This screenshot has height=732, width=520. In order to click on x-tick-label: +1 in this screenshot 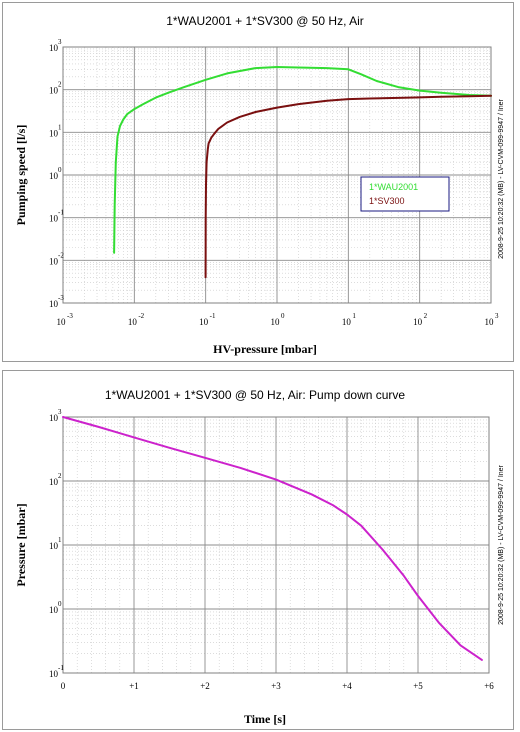, I will do `click(134, 686)`.